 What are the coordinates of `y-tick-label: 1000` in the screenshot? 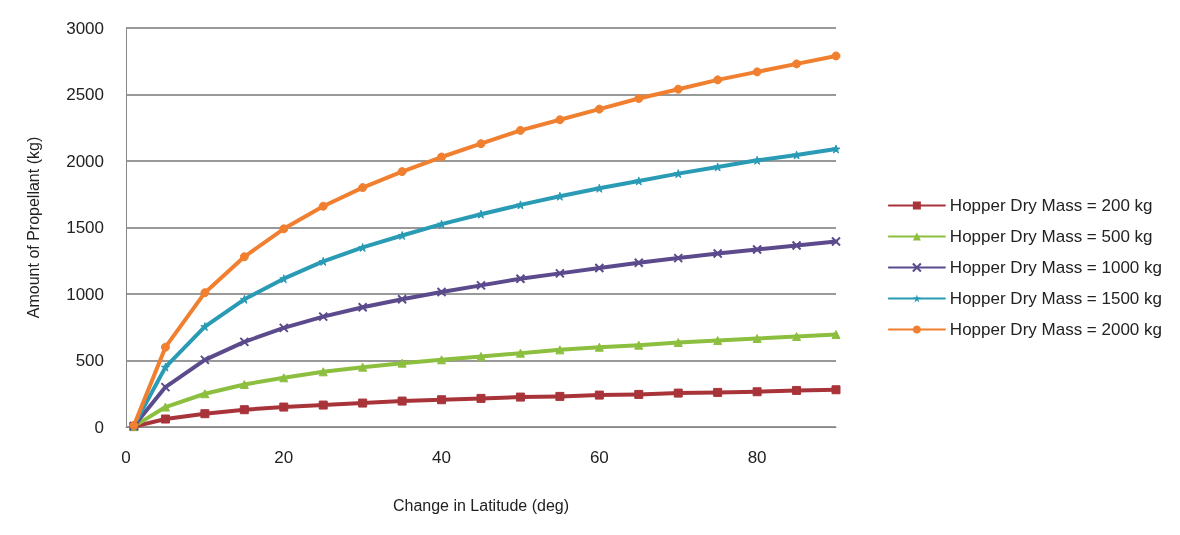 It's located at (85, 294).